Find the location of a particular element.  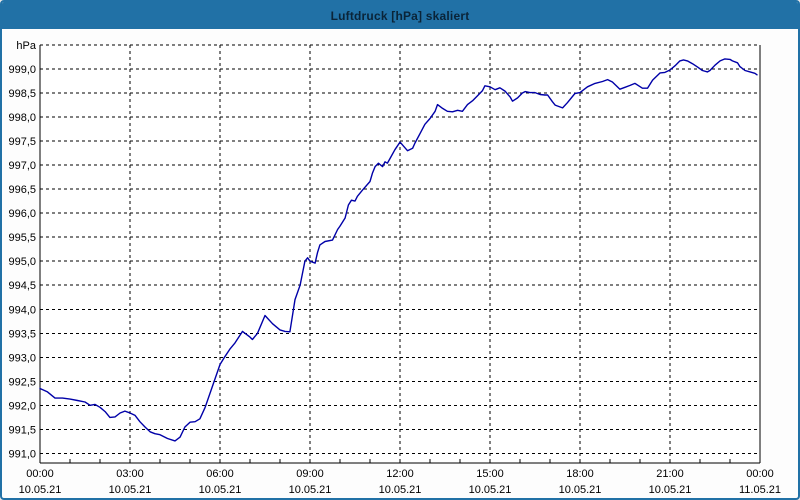

x-tick-time-label: 03:00 is located at coordinates (130, 474).